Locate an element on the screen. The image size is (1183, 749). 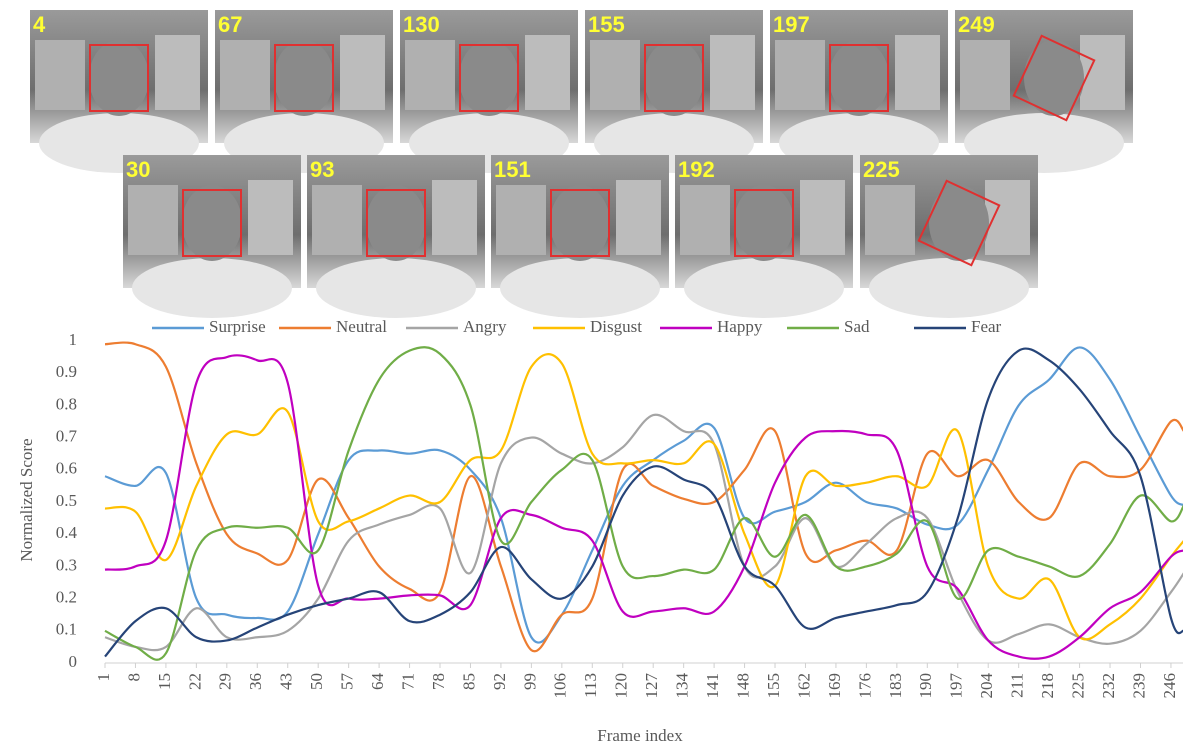
frame-number: 197 is located at coordinates (791, 24).